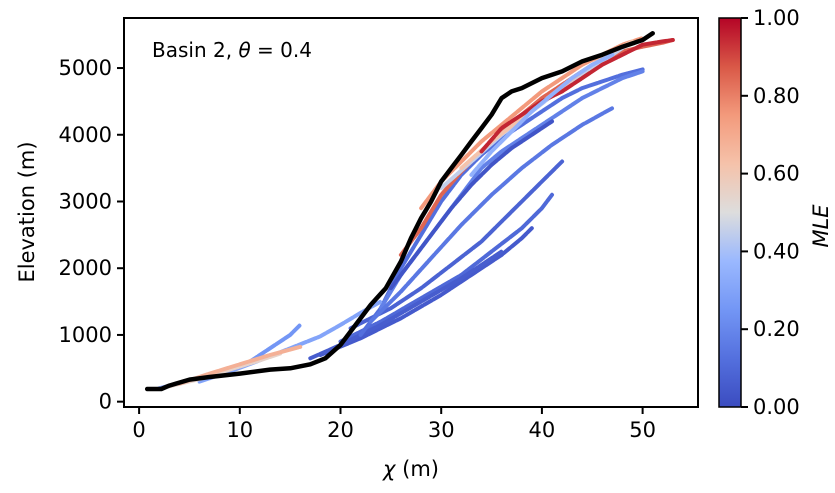  What do you see at coordinates (394, 424) in the screenshot?
I see `x-axis: 0 10 20 30 40 50` at bounding box center [394, 424].